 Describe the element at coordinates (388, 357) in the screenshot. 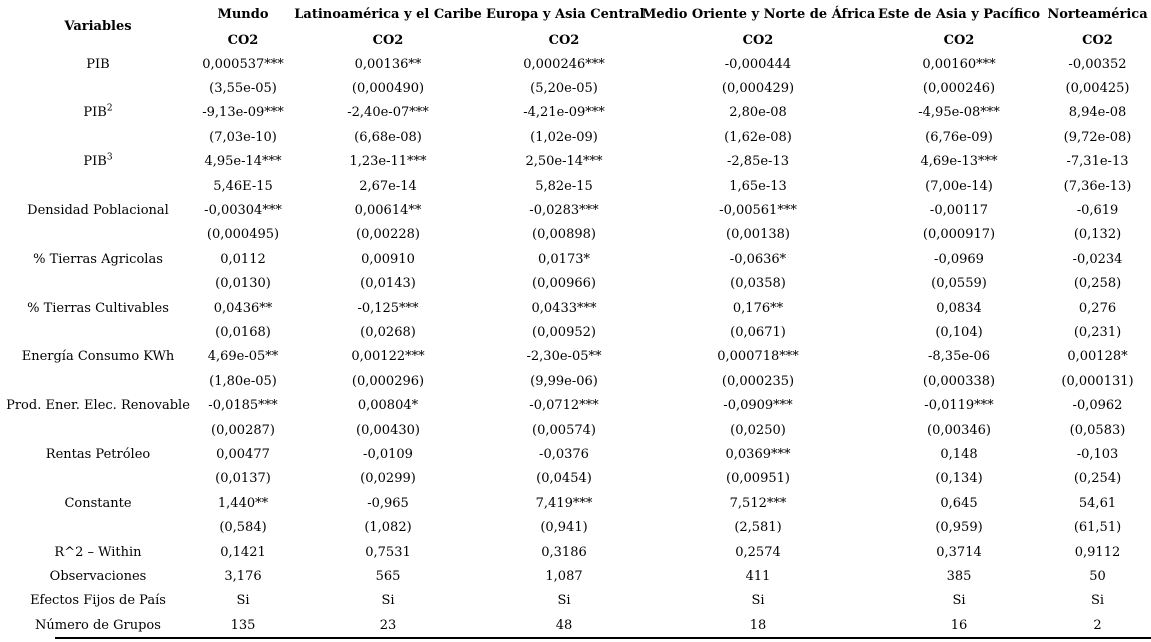

I see `value-cell: 0,00122***` at that location.